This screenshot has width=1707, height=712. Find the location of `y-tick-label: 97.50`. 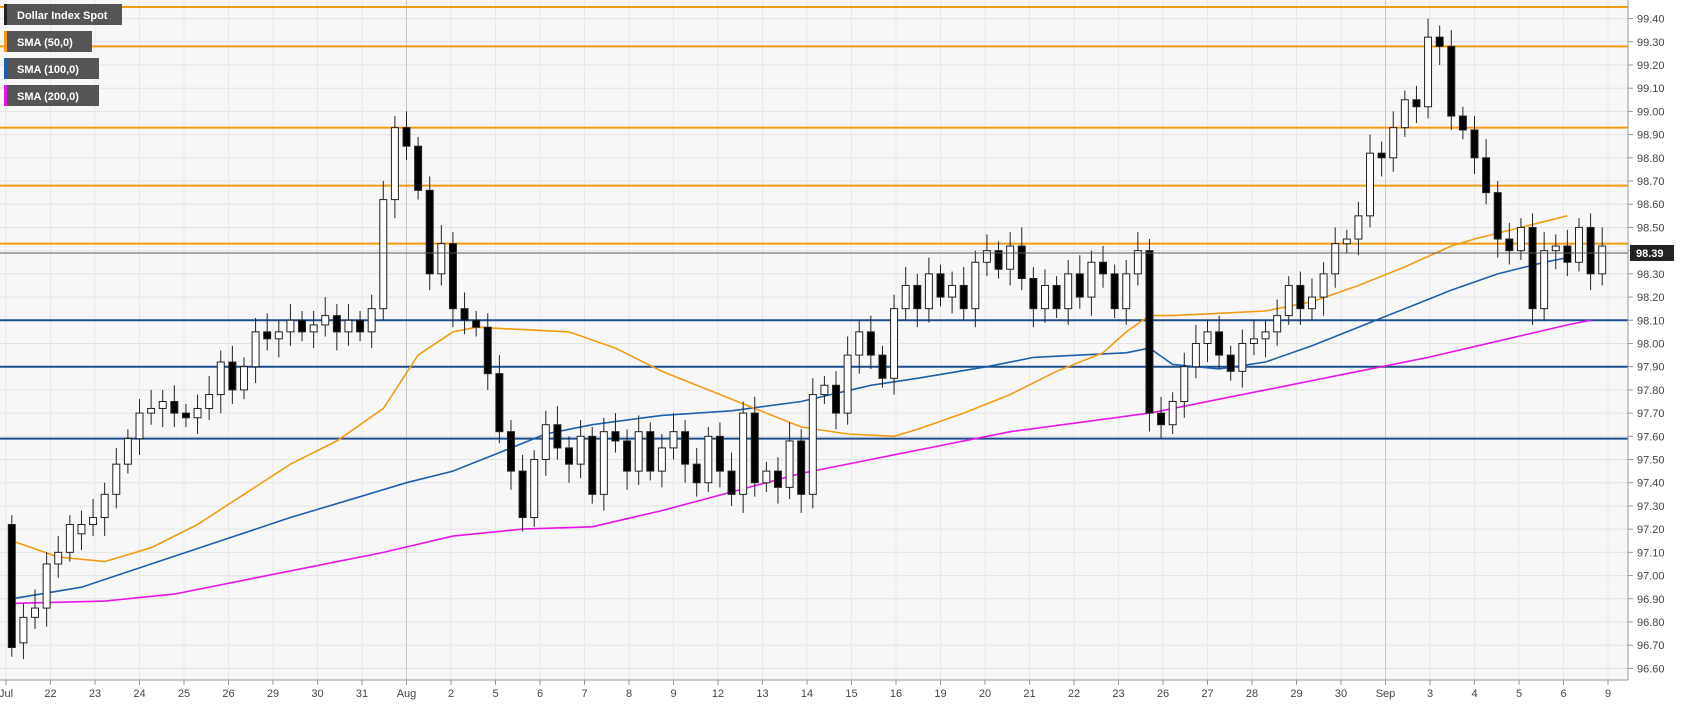

y-tick-label: 97.50 is located at coordinates (1651, 461).